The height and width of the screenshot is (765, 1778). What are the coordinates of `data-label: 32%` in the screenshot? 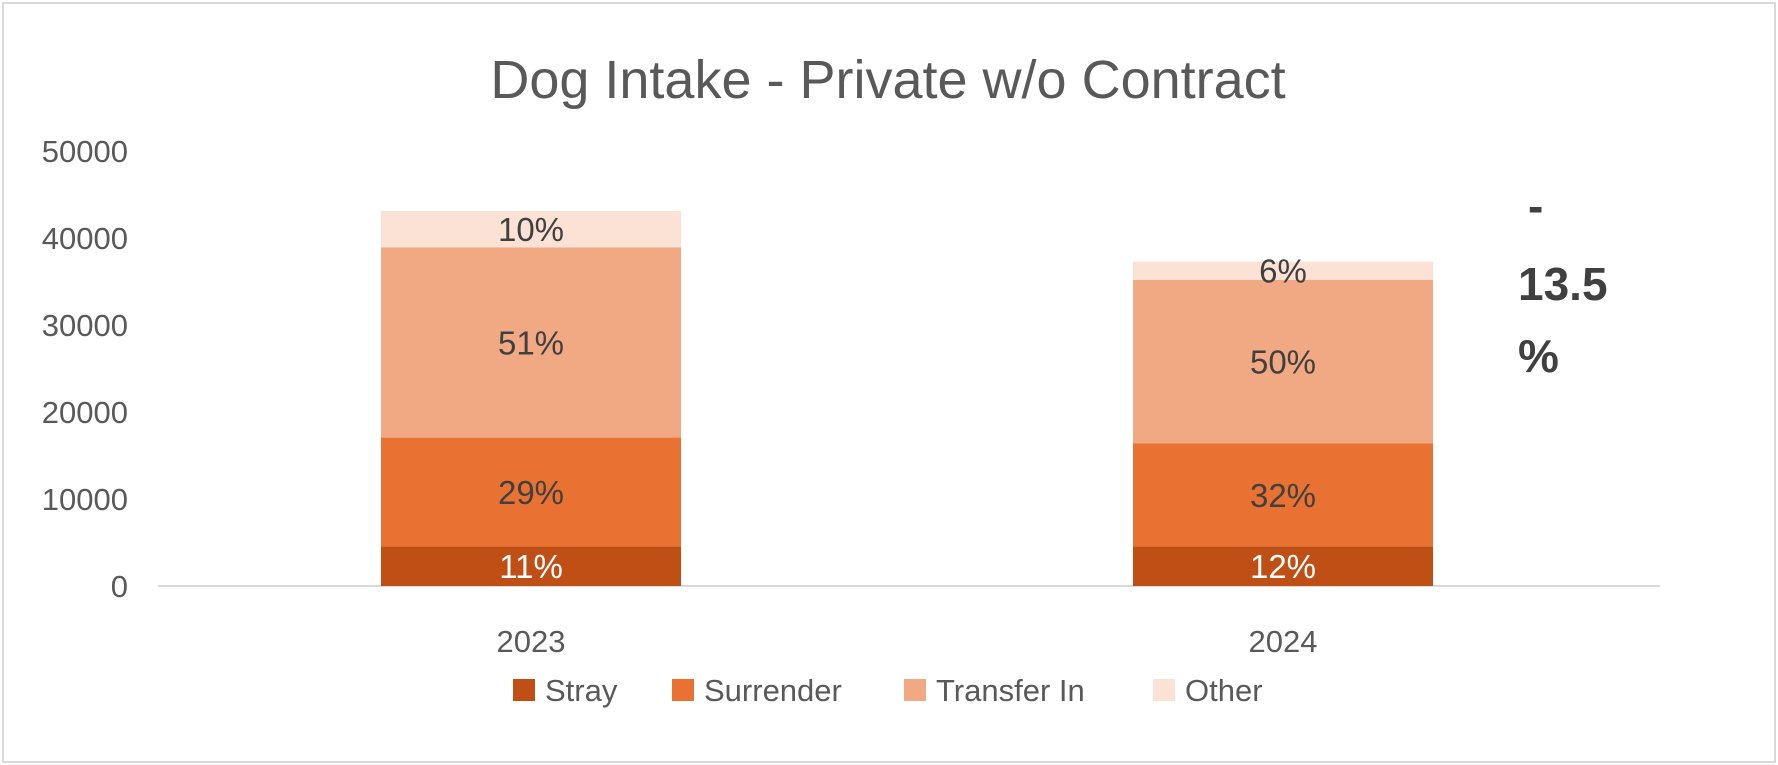 It's located at (1283, 495).